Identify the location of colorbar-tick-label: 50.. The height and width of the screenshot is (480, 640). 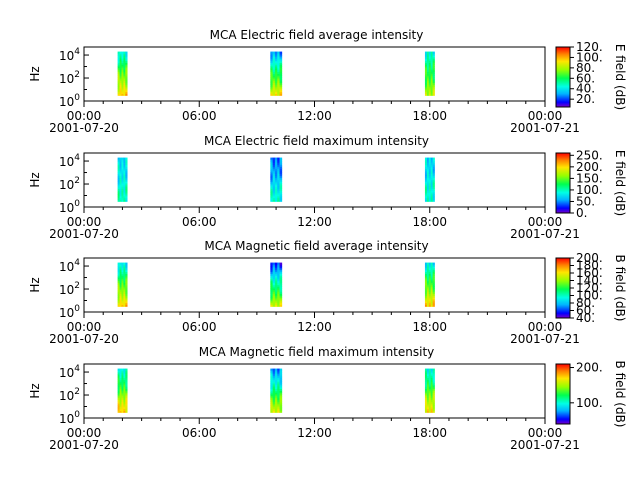
(585, 201).